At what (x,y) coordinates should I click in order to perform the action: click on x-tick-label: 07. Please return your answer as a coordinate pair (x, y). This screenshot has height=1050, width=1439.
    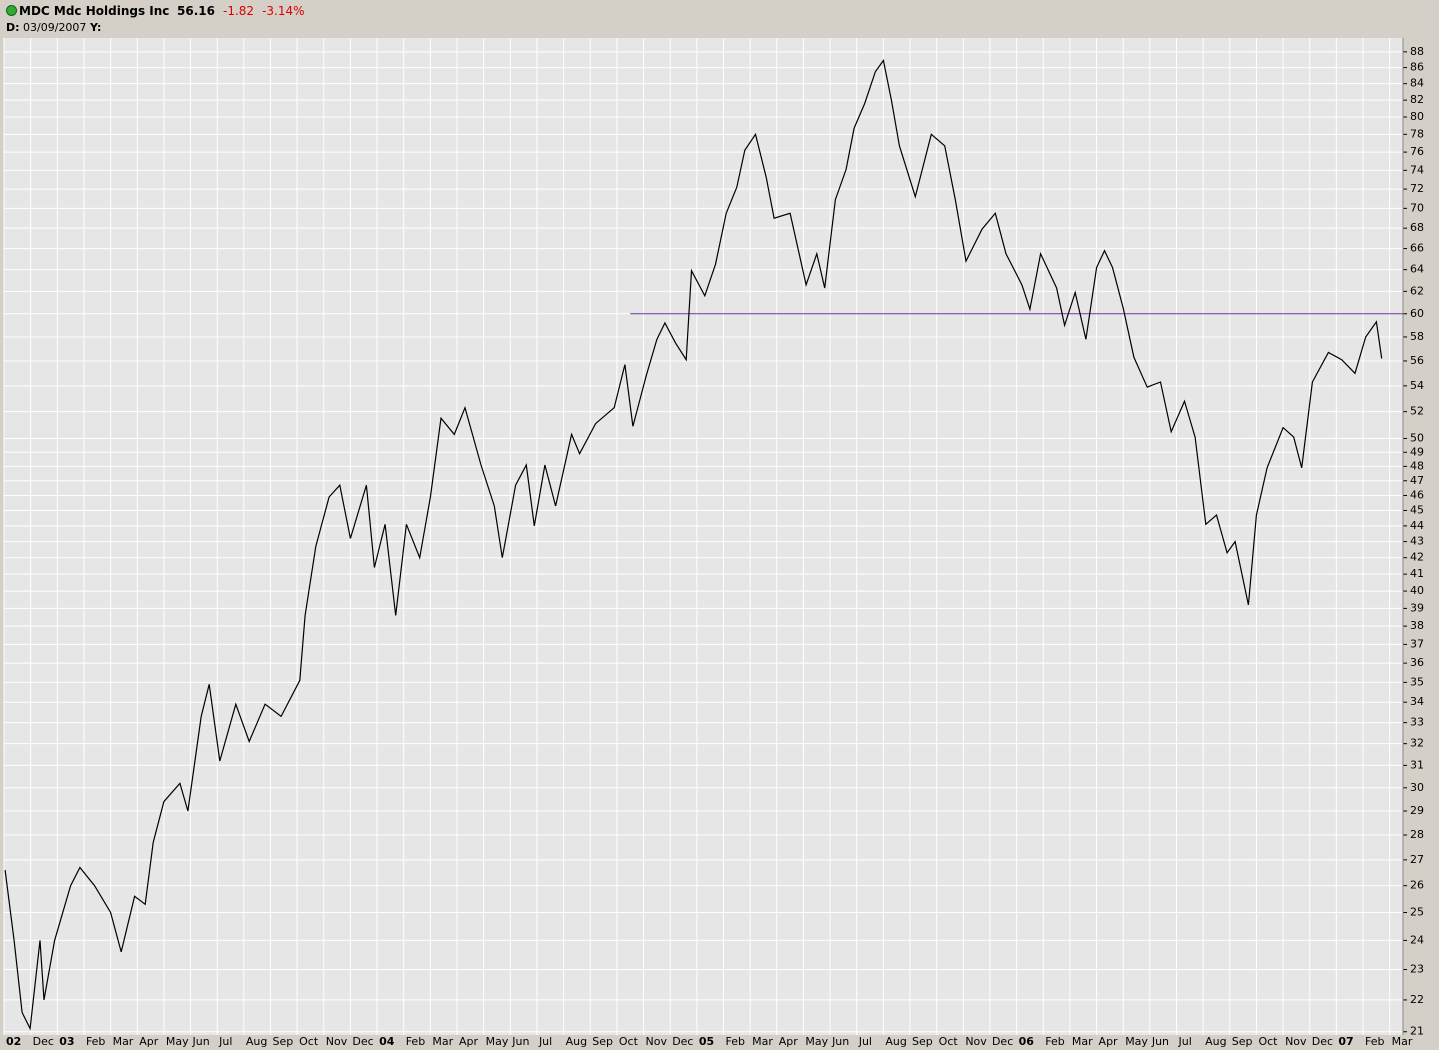
    Looking at the image, I should click on (1345, 1041).